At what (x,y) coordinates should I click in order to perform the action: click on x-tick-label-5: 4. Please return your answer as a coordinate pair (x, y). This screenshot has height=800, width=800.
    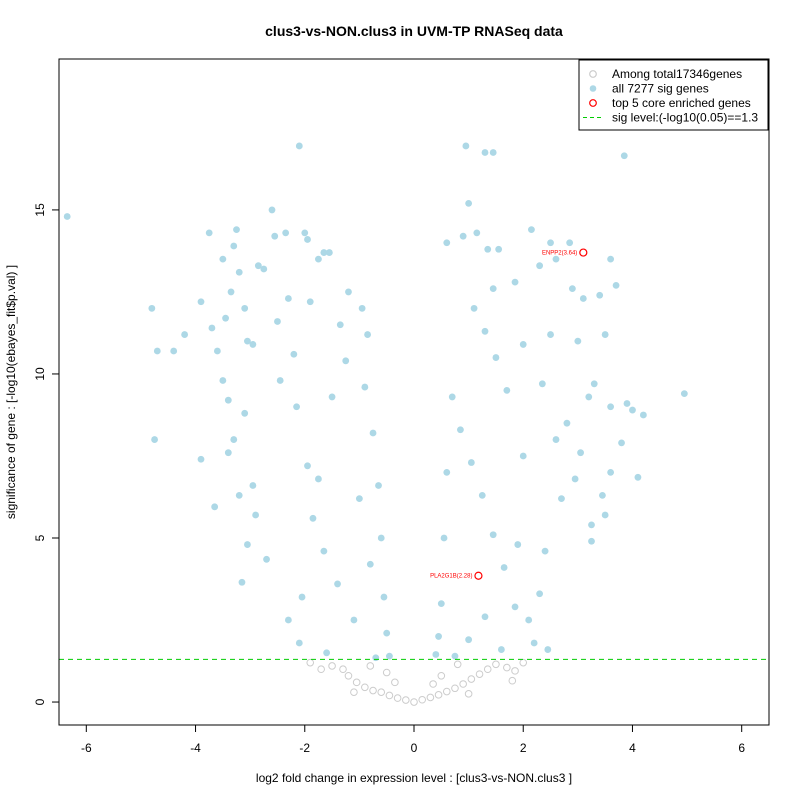
    Looking at the image, I should click on (632, 748).